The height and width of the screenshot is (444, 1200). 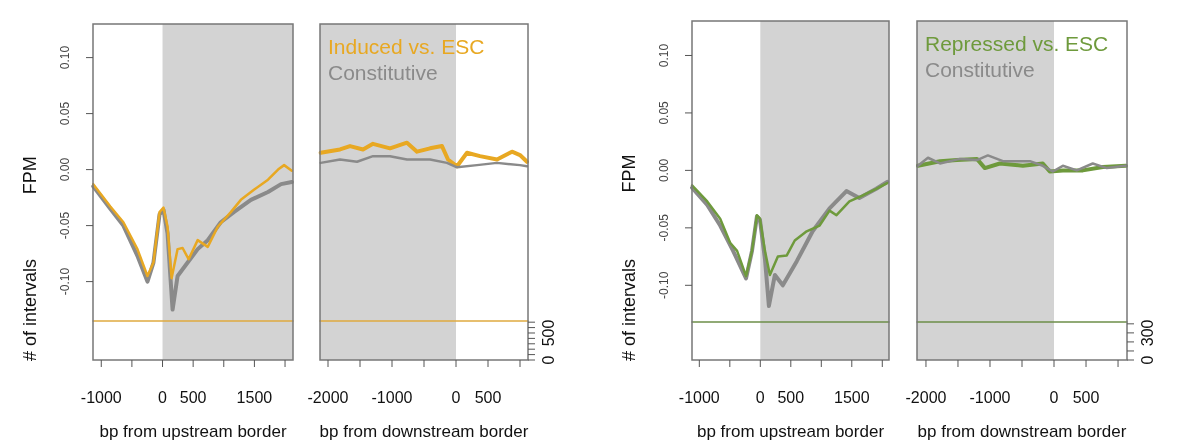 What do you see at coordinates (406, 46) in the screenshot?
I see `text: Induced vs. ESC` at bounding box center [406, 46].